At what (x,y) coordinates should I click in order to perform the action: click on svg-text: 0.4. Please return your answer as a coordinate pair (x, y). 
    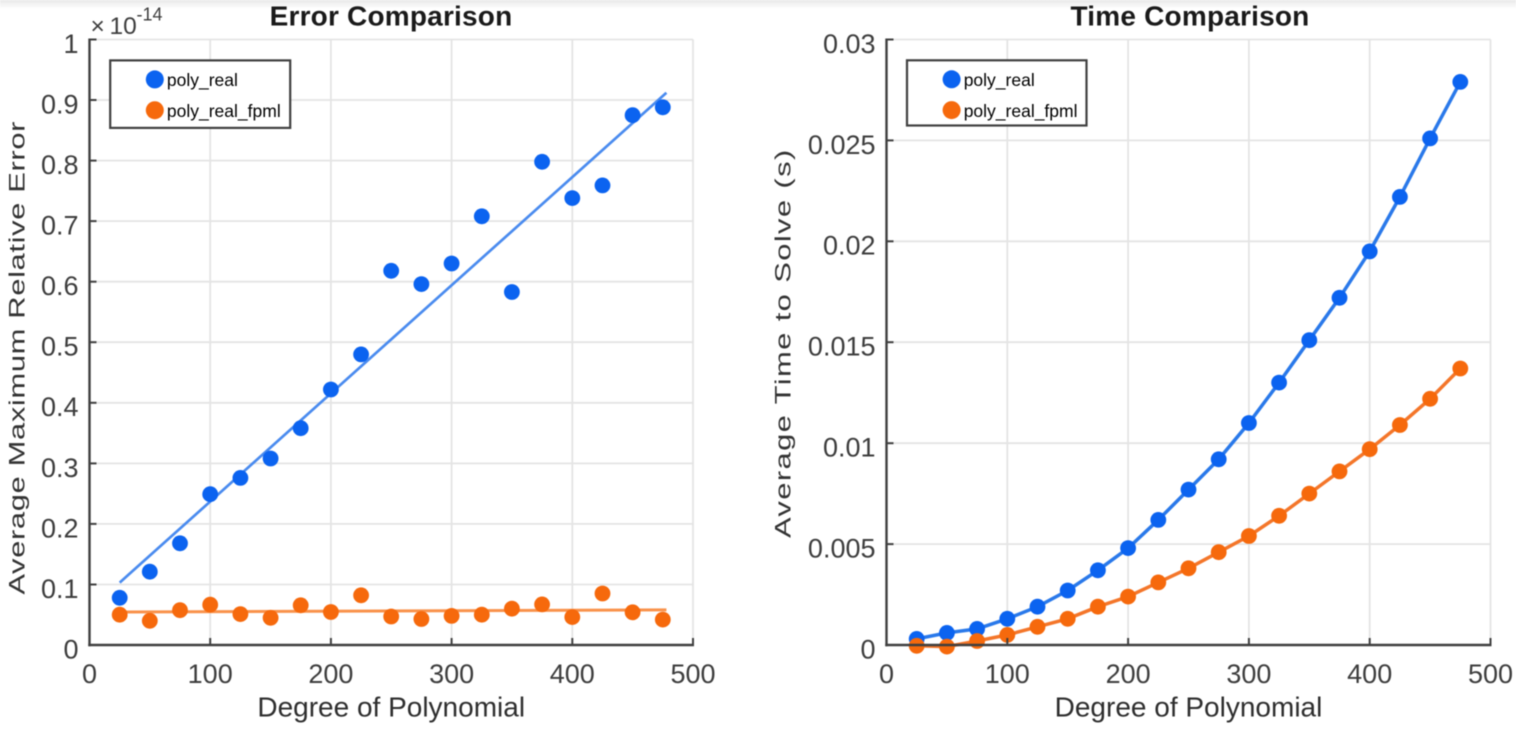
    Looking at the image, I should click on (60, 407).